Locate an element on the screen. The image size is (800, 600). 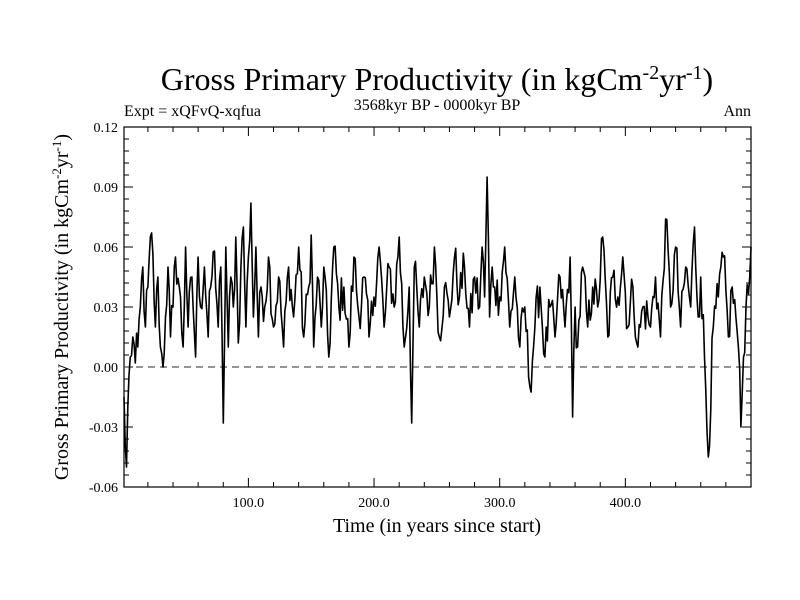
y-tick-label: 0.00 is located at coordinates (106, 368).